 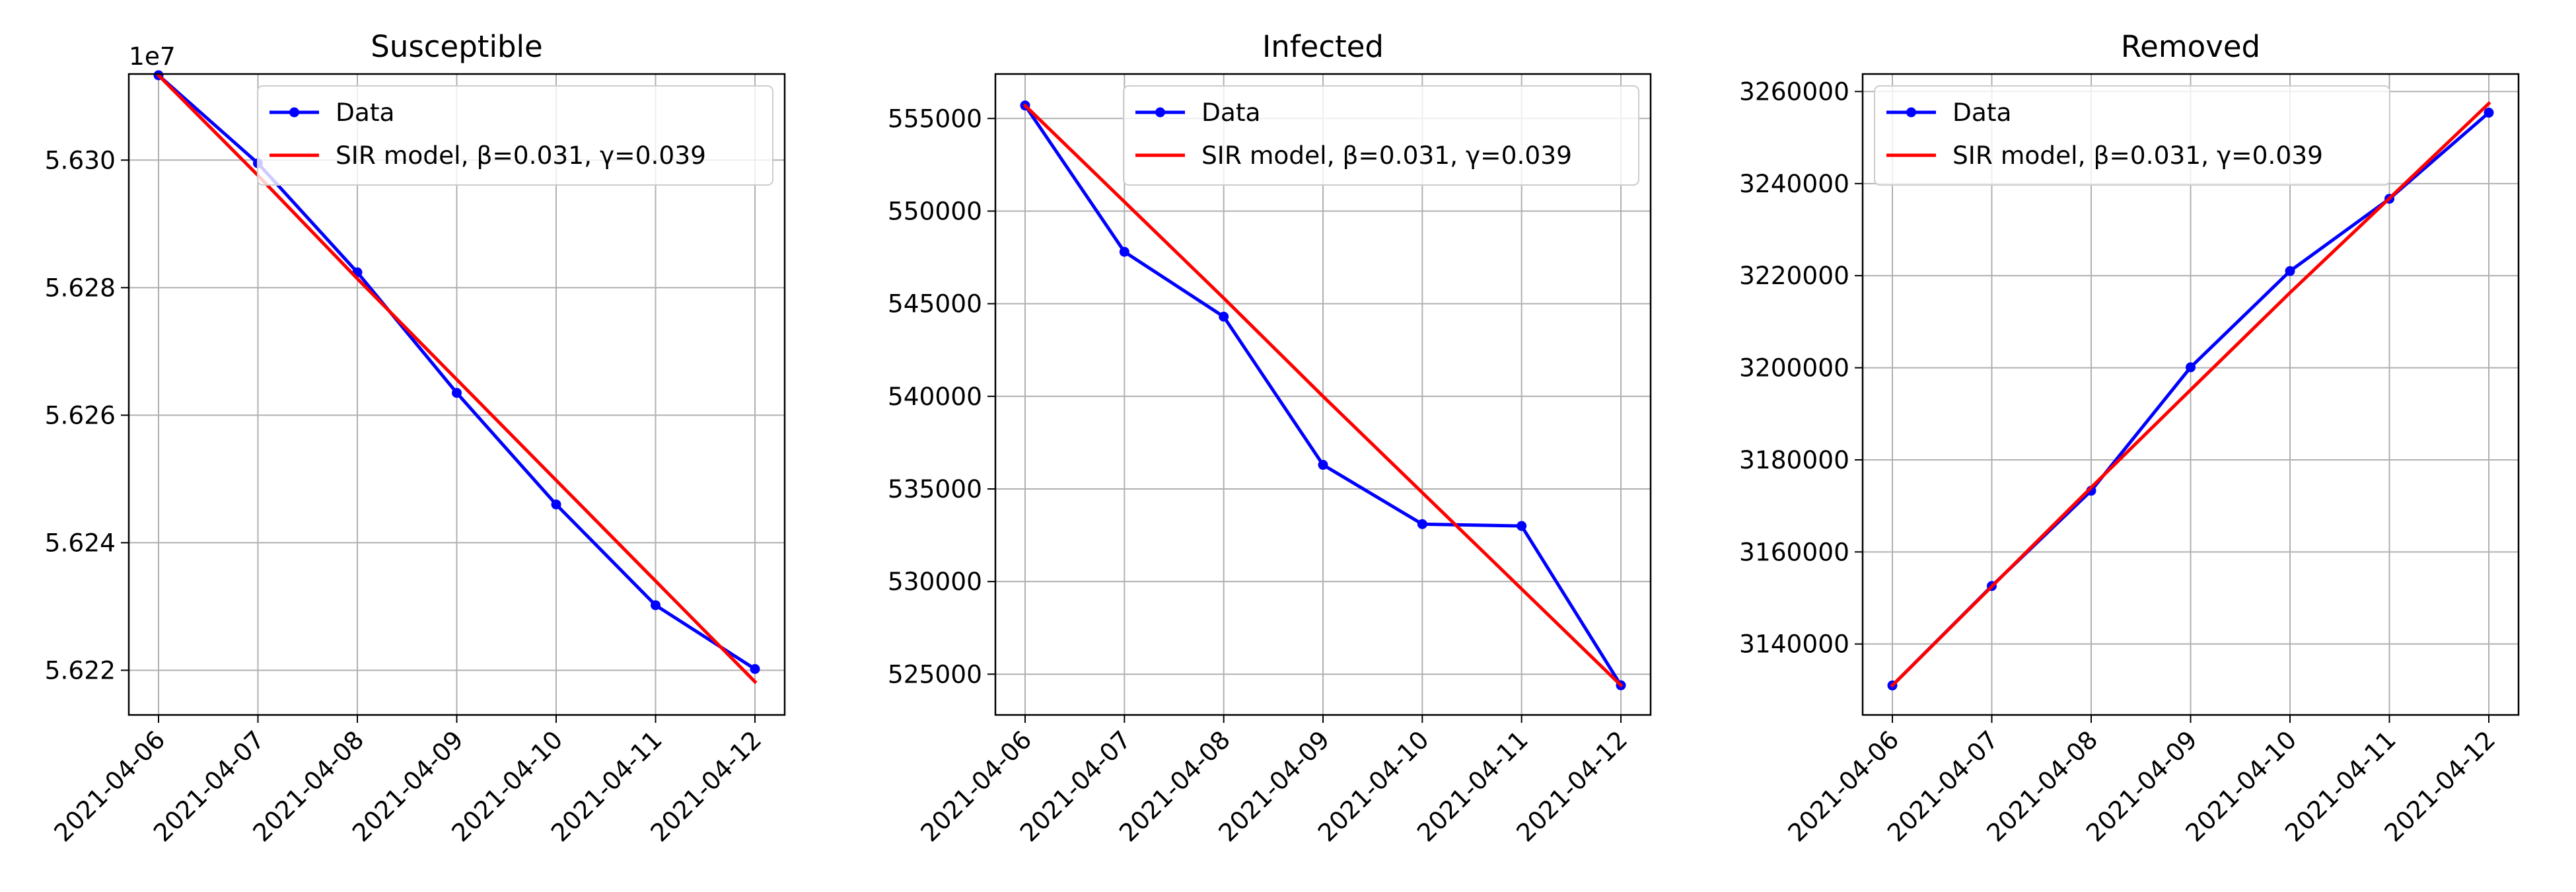 I want to click on y-axis: 5.622 5.624 5.626 5.628 5.630 1e7, so click(x=110, y=363).